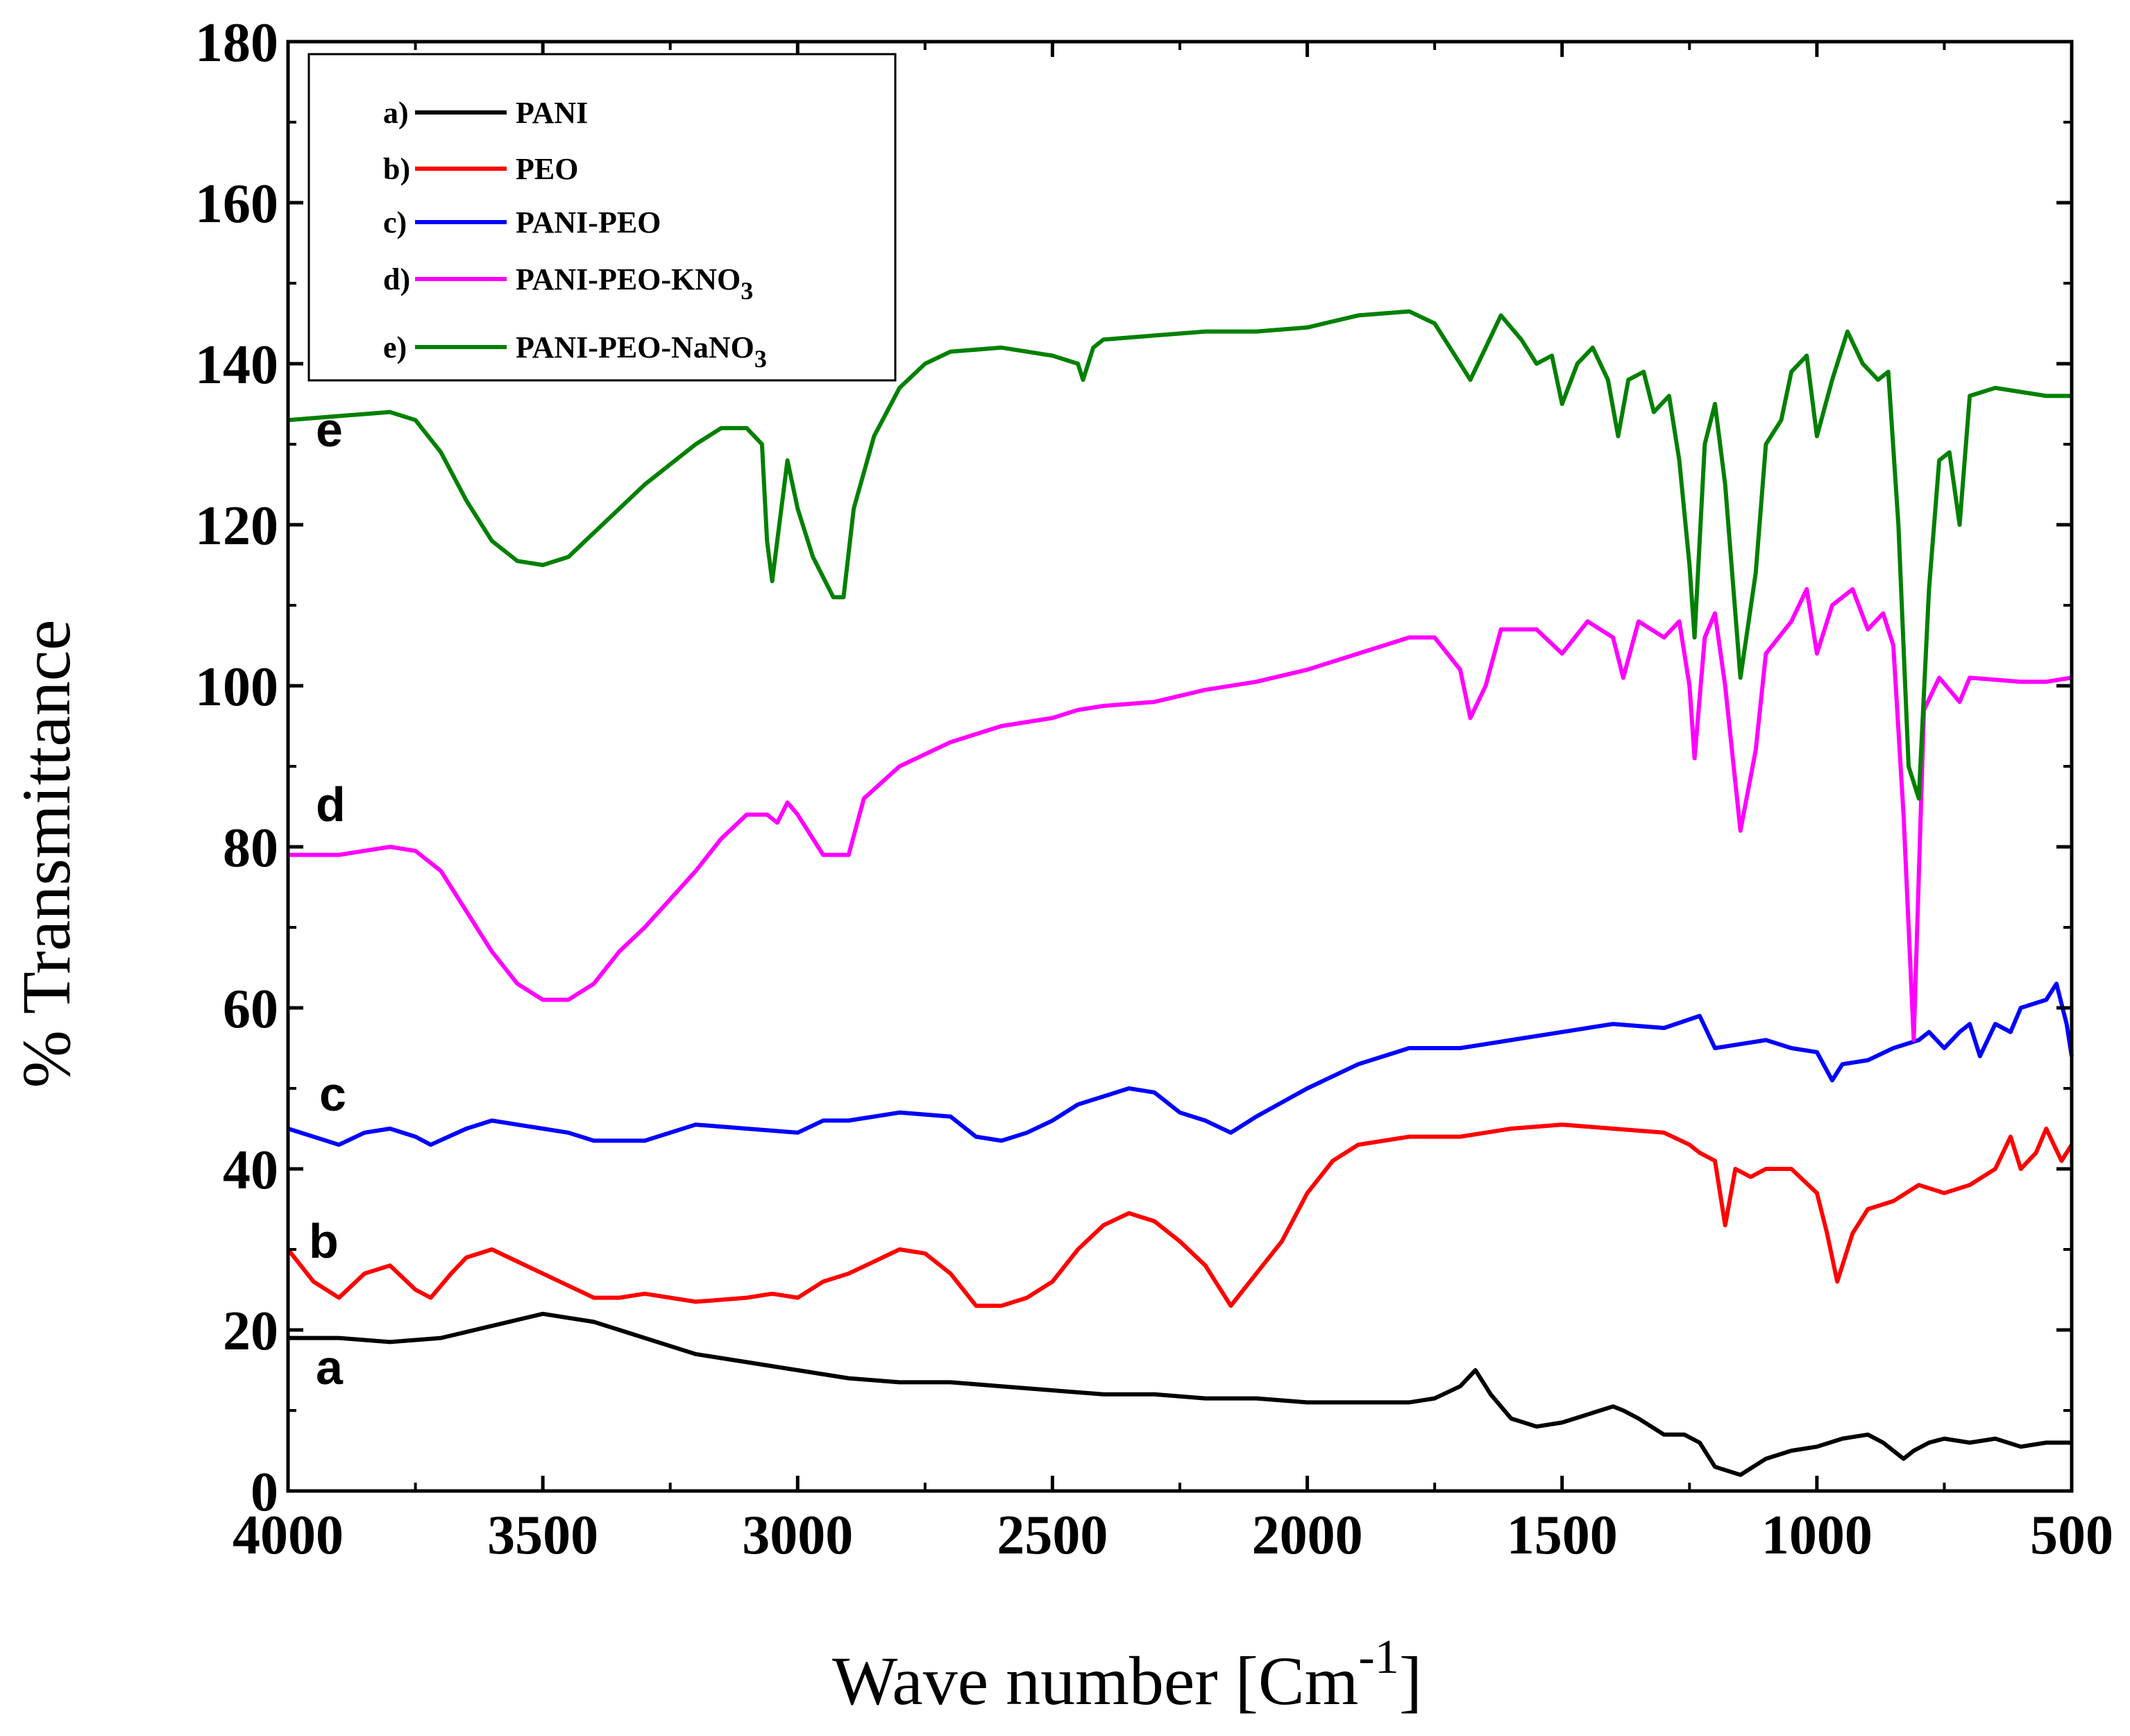 This screenshot has width=2130, height=1736. I want to click on x-tick-label: 4000, so click(289, 1535).